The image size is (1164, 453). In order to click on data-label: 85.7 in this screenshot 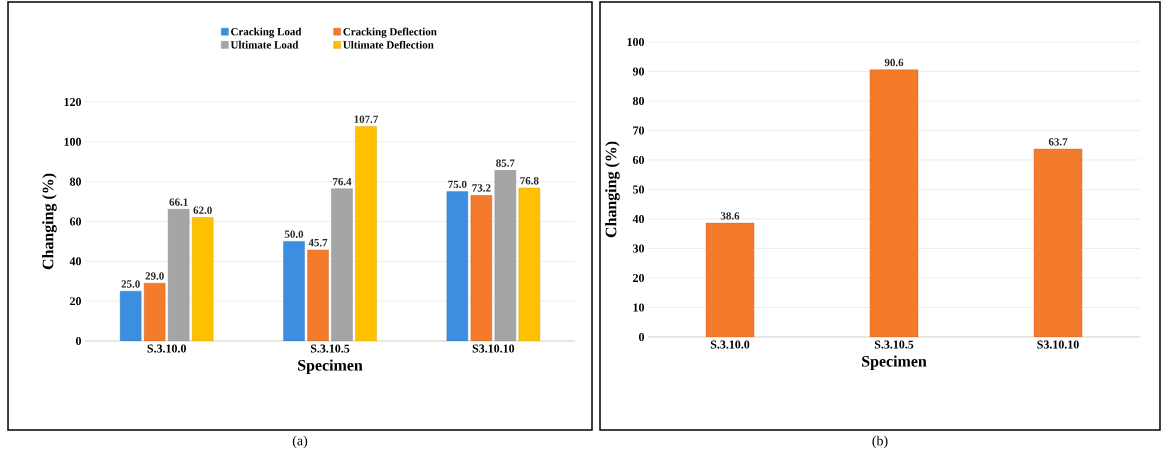, I will do `click(505, 163)`.